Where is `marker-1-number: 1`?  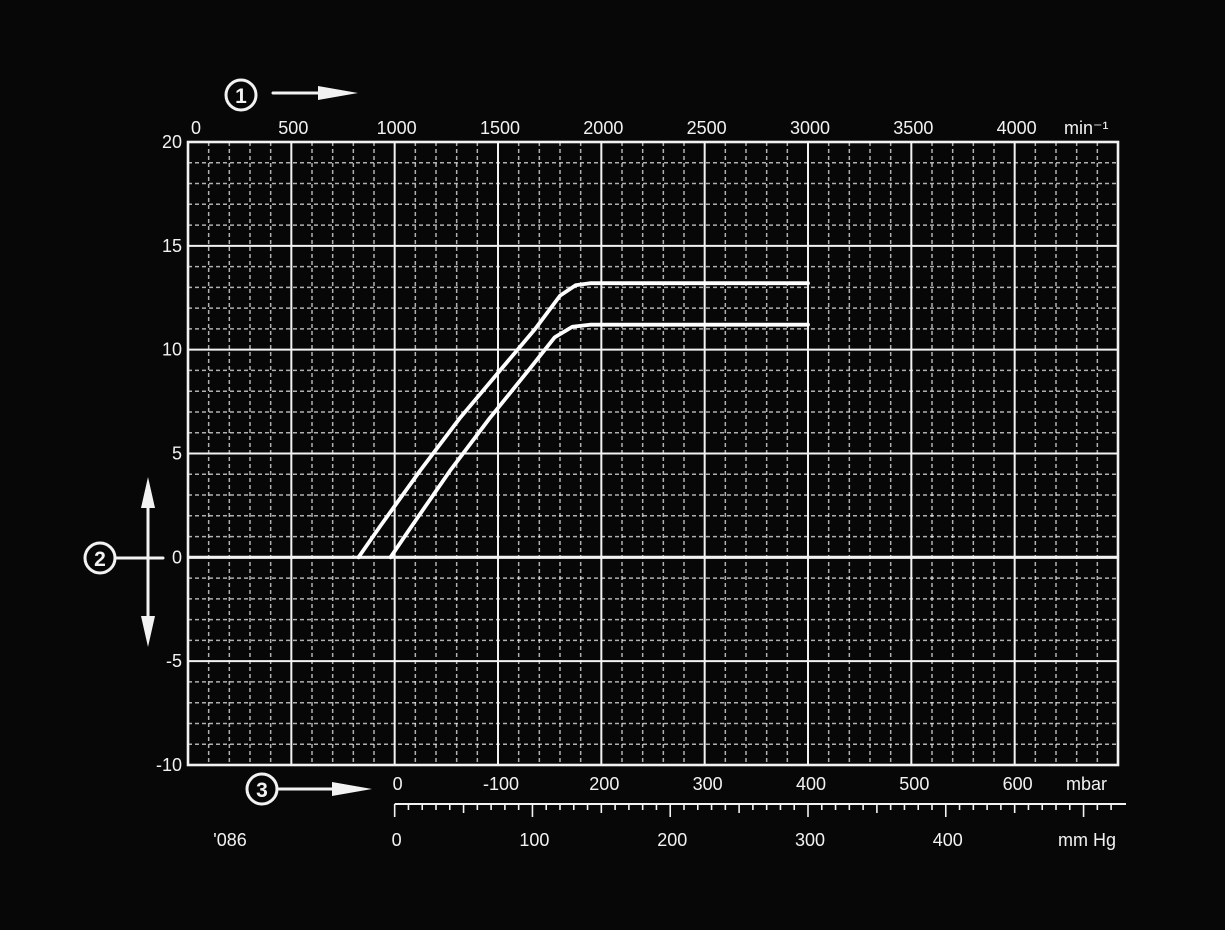 marker-1-number: 1 is located at coordinates (241, 96).